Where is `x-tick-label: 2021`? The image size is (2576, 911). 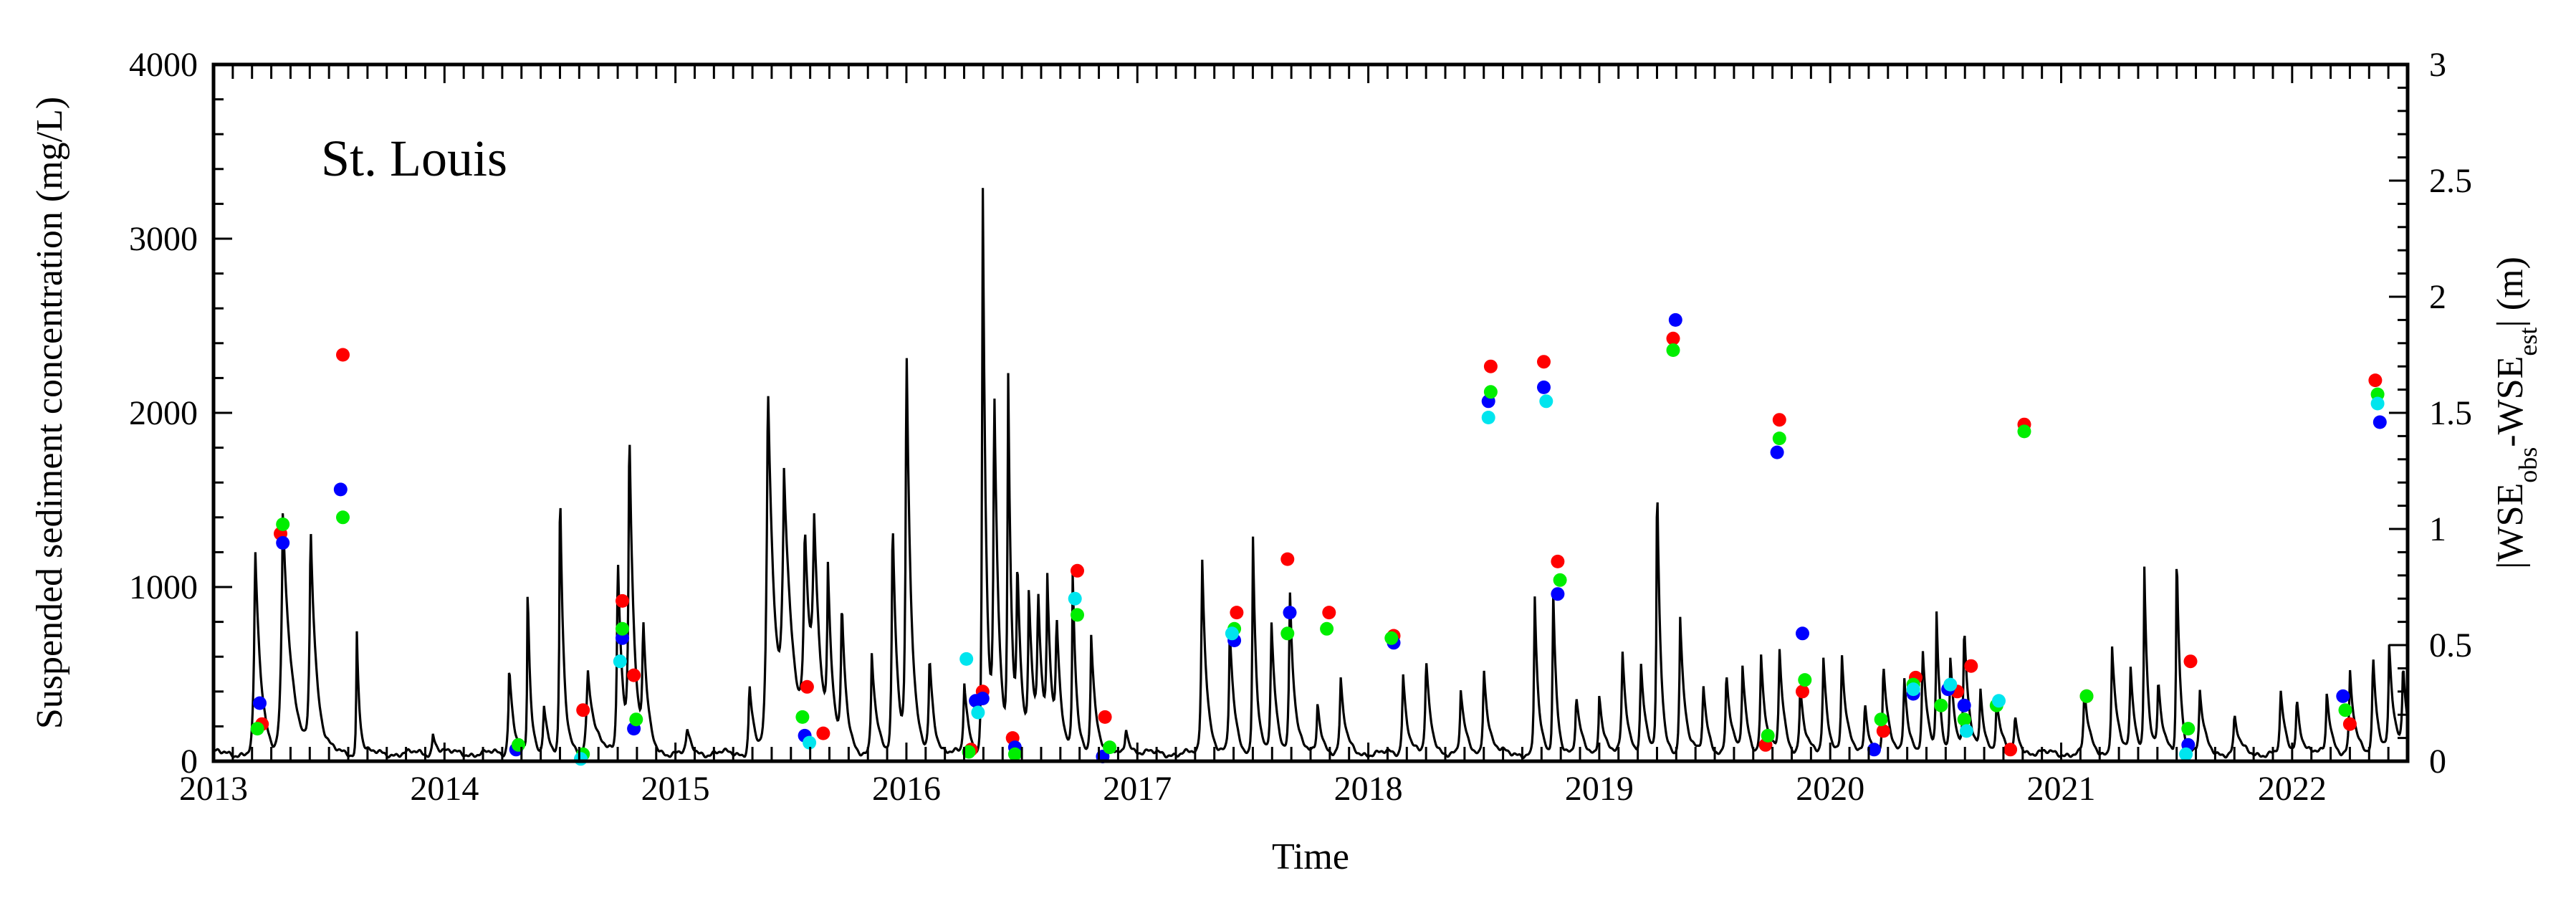
x-tick-label: 2021 is located at coordinates (2061, 789).